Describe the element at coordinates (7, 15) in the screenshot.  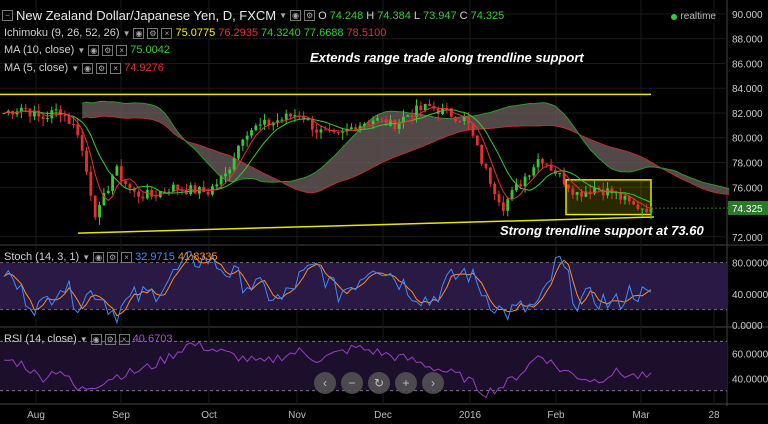
I see `collapse-icon: −` at that location.